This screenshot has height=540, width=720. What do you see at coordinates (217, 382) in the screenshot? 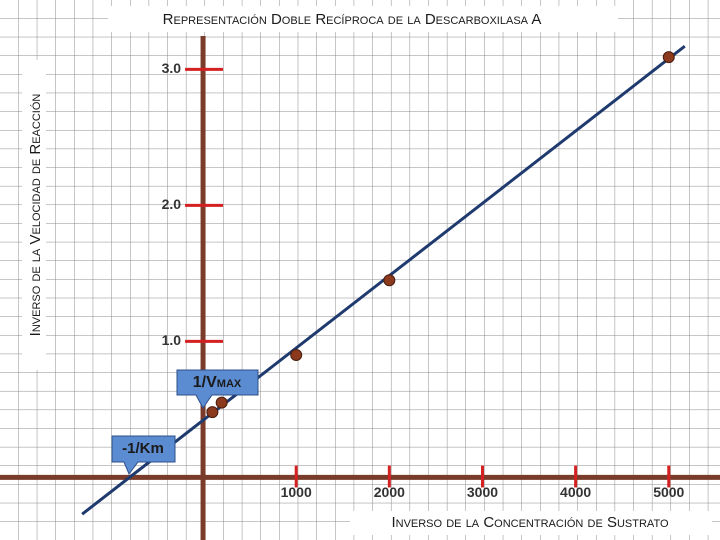
I see `annotation: 1/Vmax` at bounding box center [217, 382].